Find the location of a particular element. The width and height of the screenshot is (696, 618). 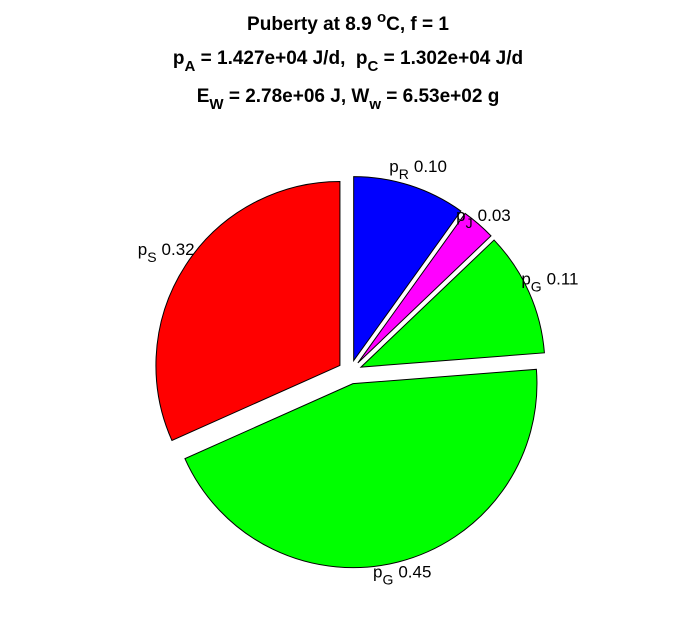

title-segment: = 1.427e+04 J/d, p is located at coordinates (281, 58).